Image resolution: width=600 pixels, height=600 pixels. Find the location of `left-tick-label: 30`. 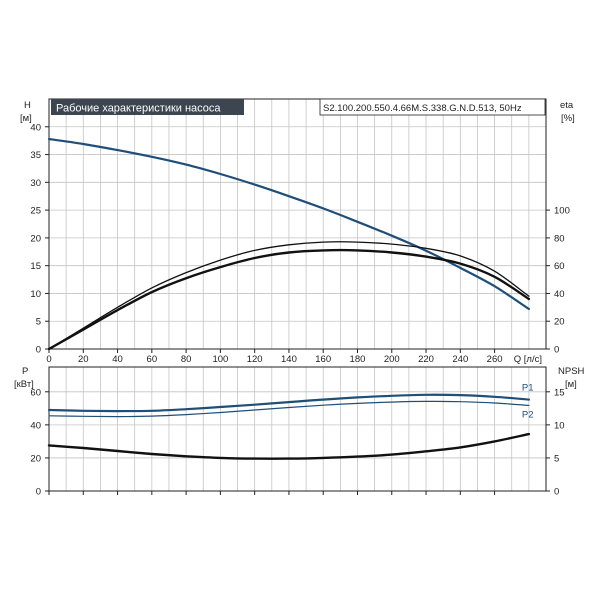

left-tick-label: 30 is located at coordinates (35, 183).